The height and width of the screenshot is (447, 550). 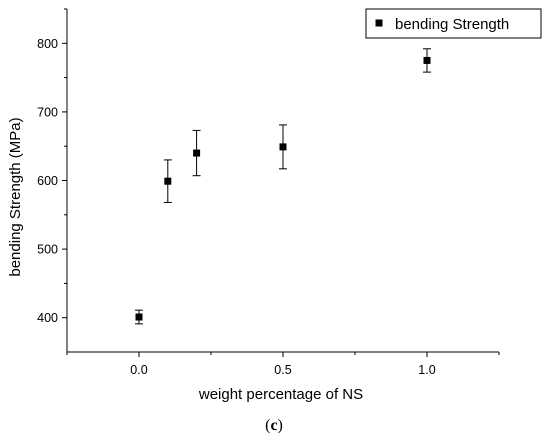 What do you see at coordinates (47, 318) in the screenshot?
I see `y-tick-label: 400` at bounding box center [47, 318].